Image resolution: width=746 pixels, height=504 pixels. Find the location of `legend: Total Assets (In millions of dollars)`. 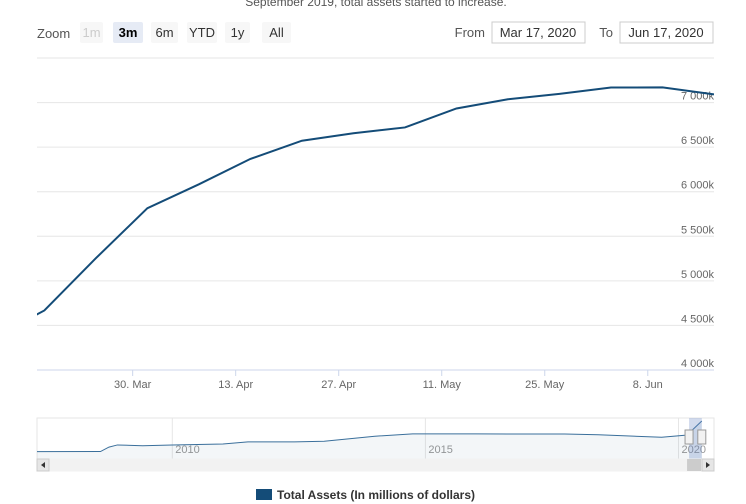

legend: Total Assets (In millions of dollars) is located at coordinates (365, 495).